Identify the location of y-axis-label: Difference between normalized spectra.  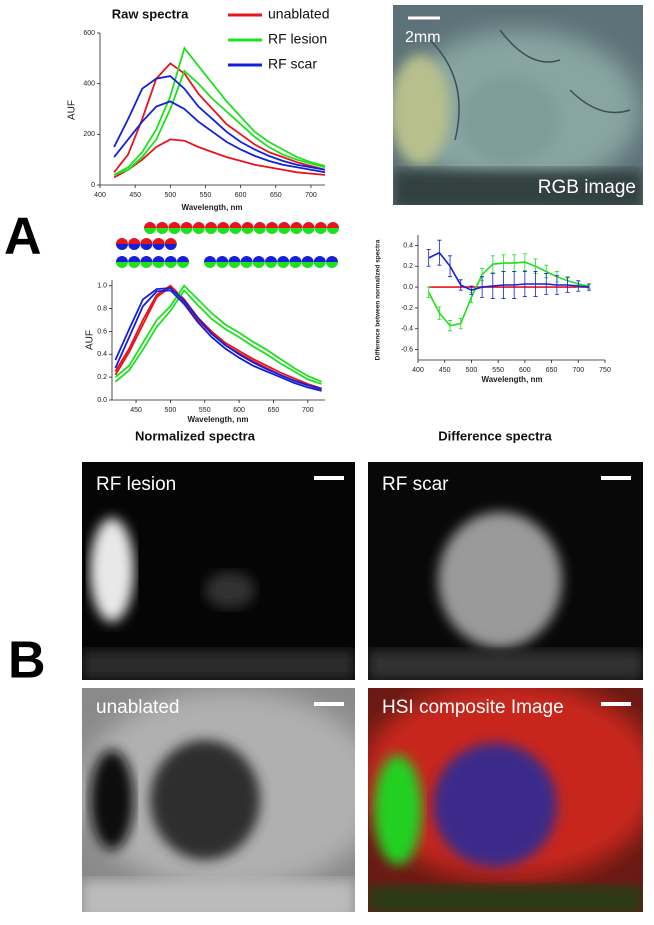
(378, 299).